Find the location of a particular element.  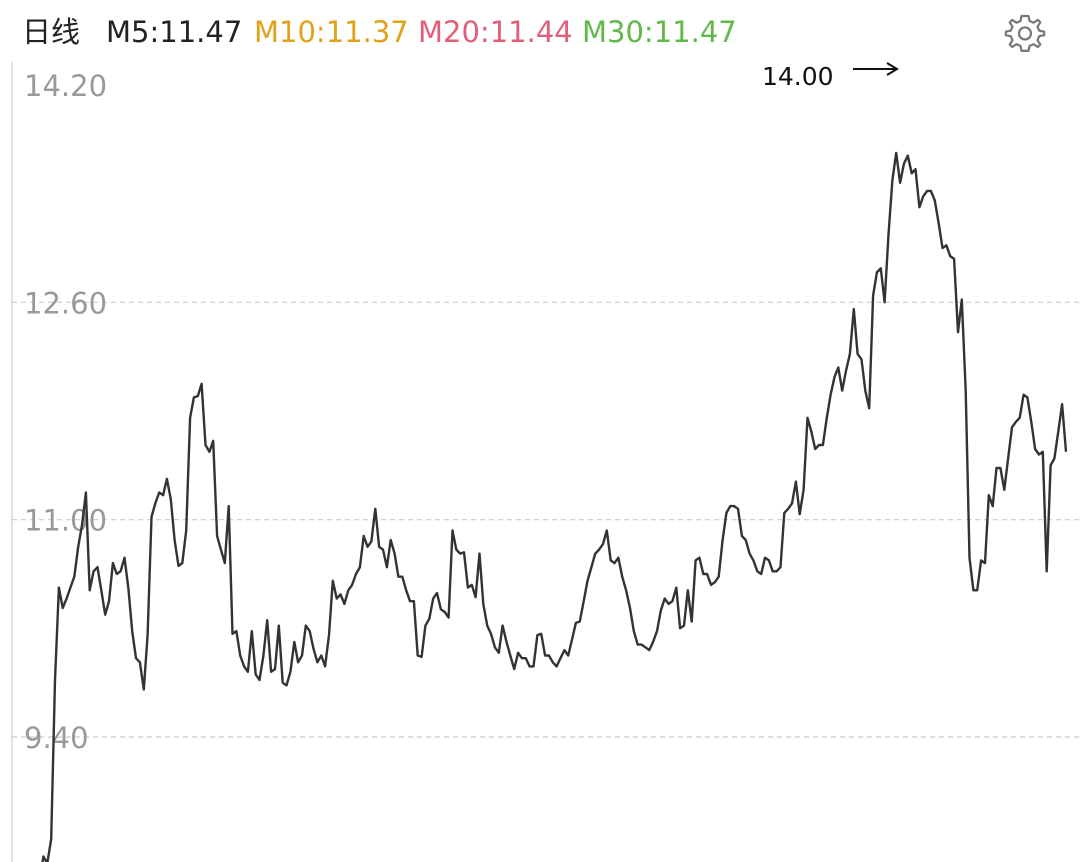

y-tick-label: 11.00 is located at coordinates (65, 521).